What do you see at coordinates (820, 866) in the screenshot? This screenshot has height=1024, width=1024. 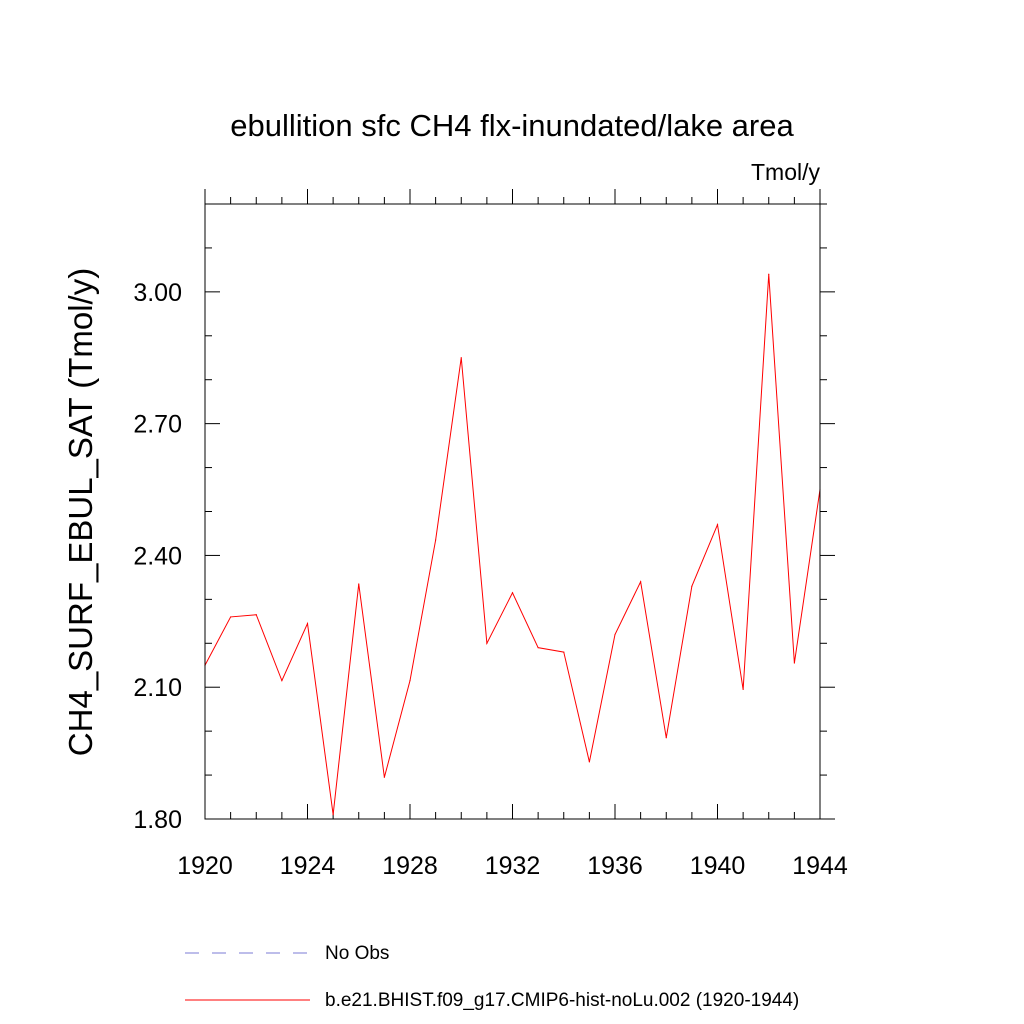 I see `x-tick-label: 1944` at bounding box center [820, 866].